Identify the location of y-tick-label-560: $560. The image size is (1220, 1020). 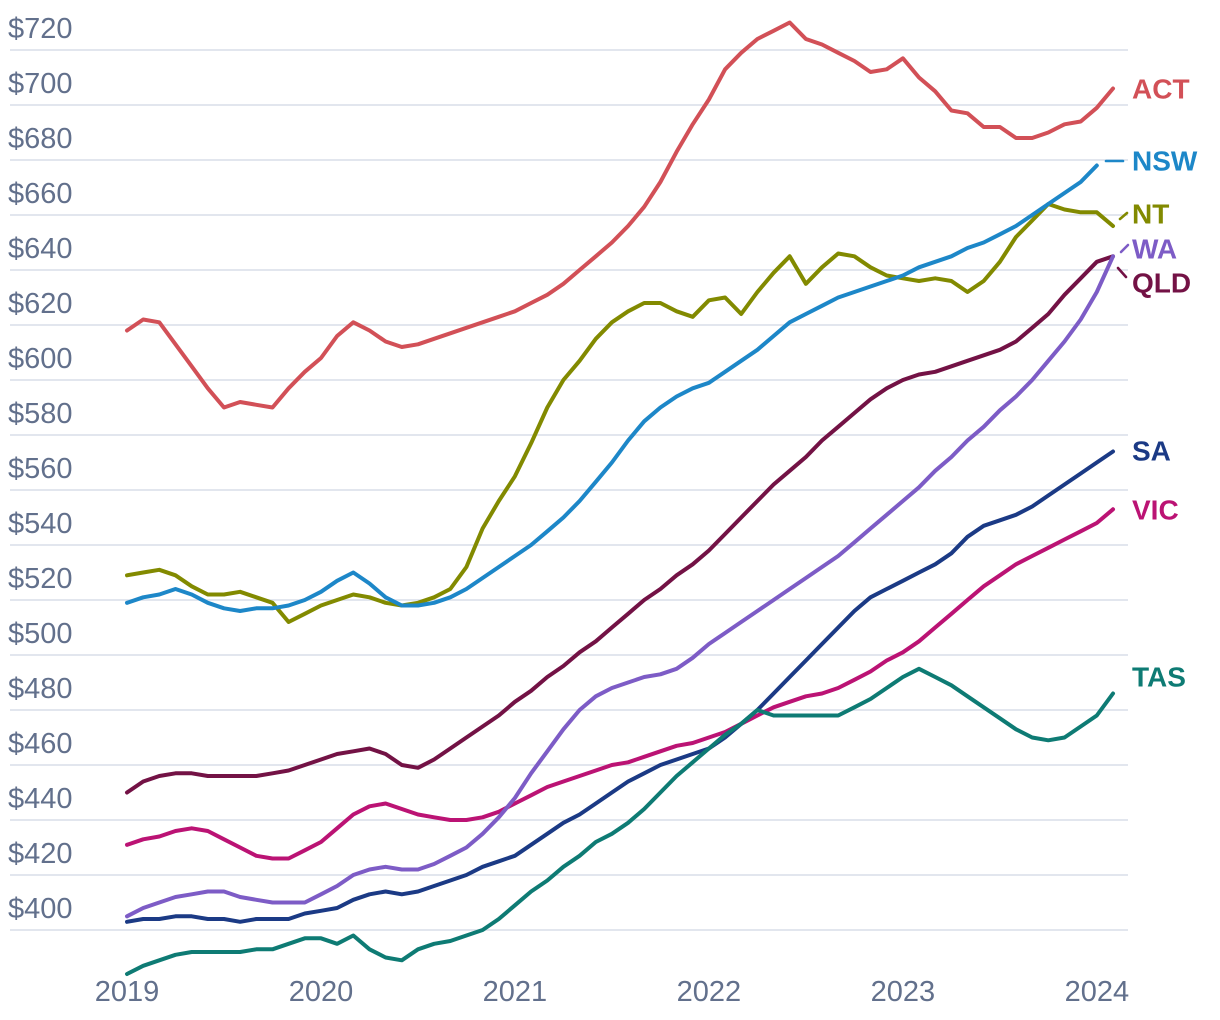
(40, 469).